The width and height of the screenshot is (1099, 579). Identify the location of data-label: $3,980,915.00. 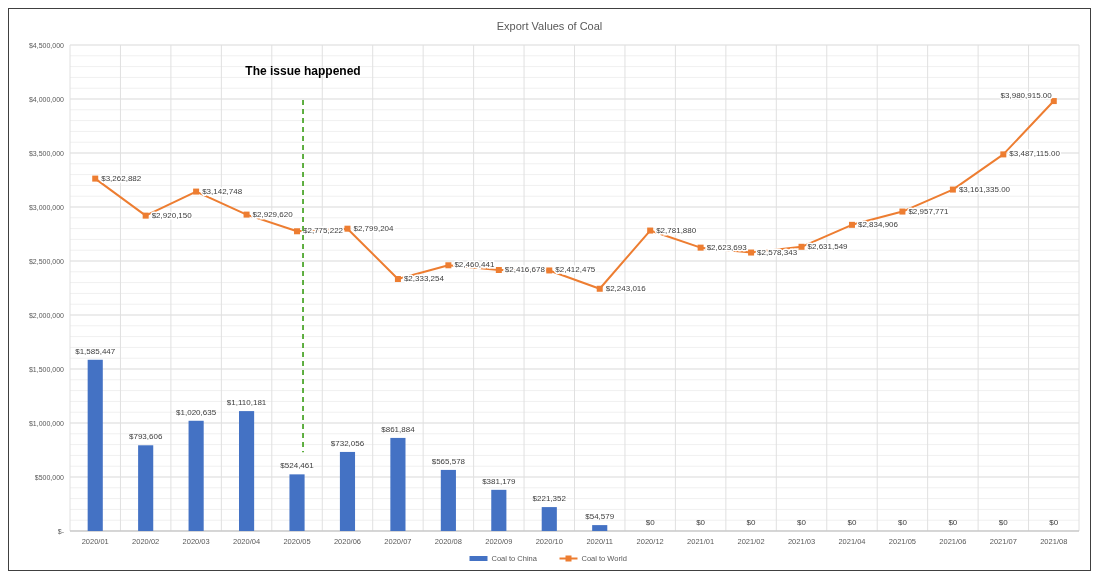
(1026, 96).